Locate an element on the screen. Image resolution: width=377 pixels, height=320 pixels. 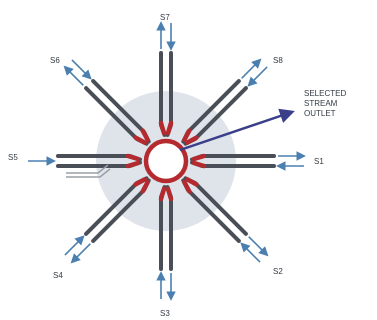
port-s4 is located at coordinates (107, 220).